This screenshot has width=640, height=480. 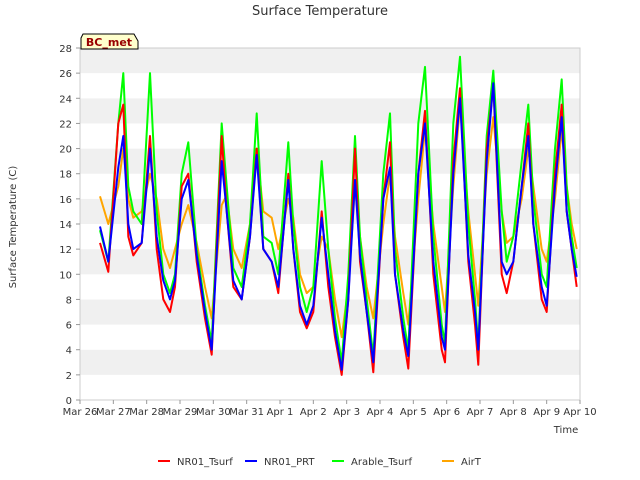 I want to click on x-axis-label: Time, so click(x=565, y=430).